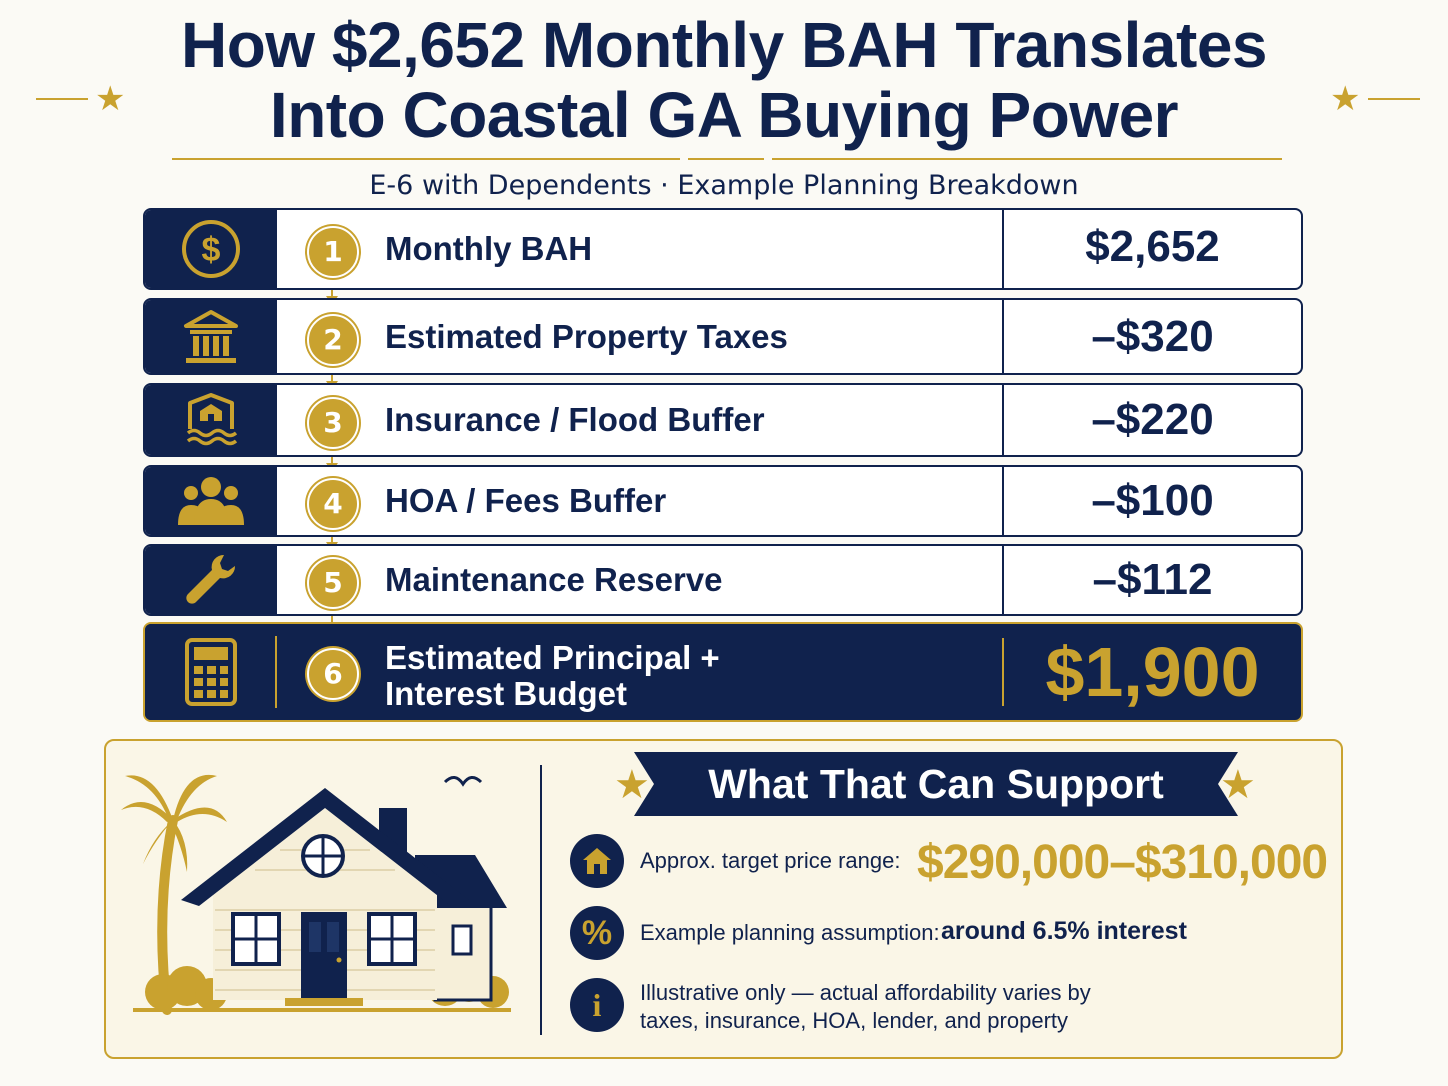  I want to click on panel-divider, so click(541, 900).